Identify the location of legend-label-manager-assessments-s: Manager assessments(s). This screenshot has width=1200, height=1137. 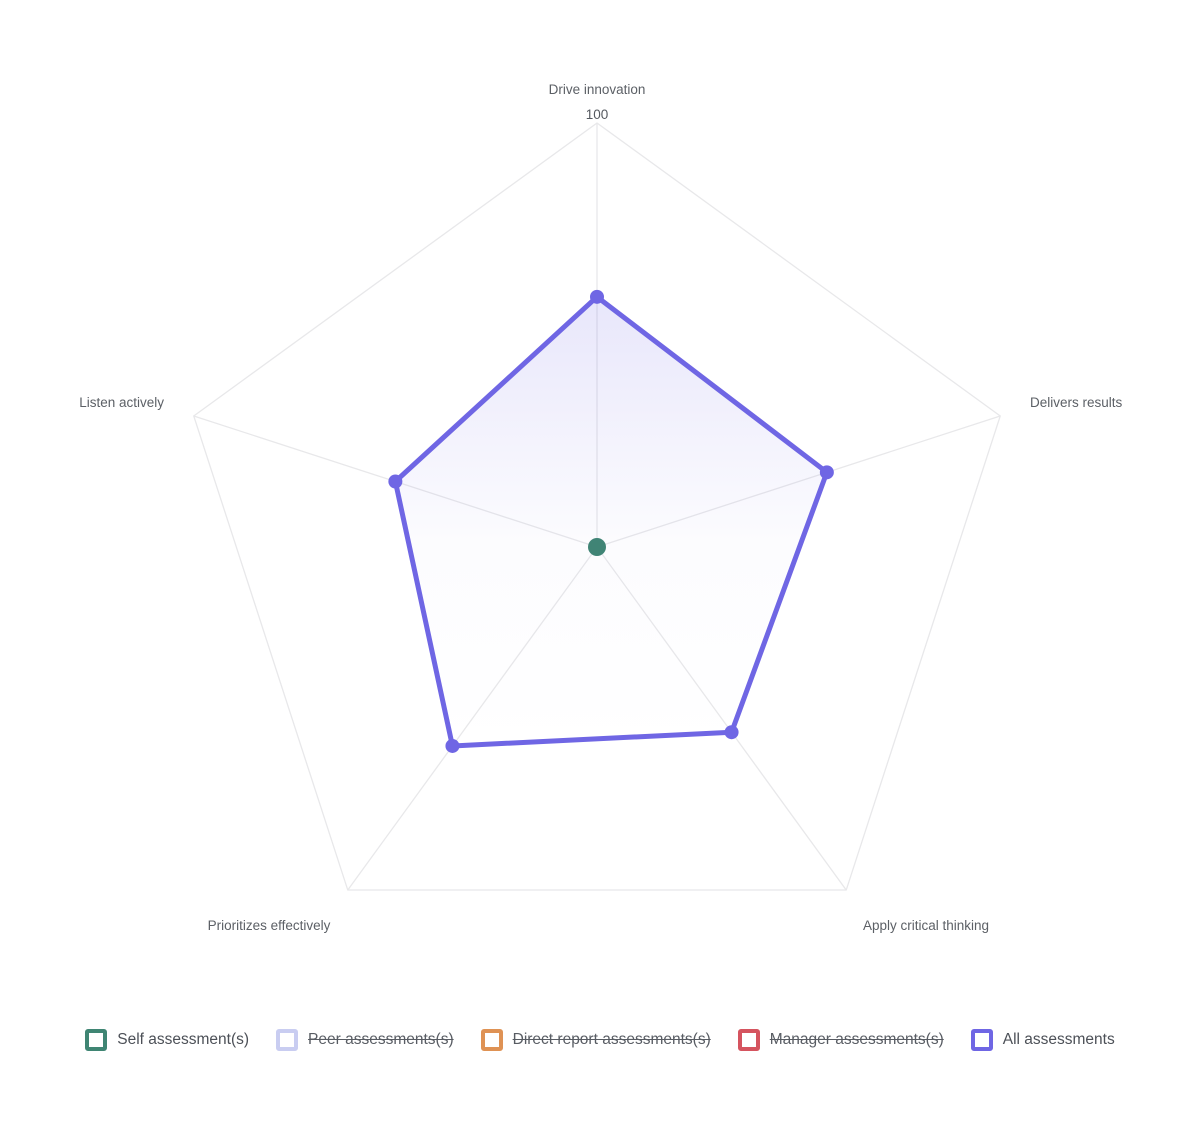
(856, 1039).